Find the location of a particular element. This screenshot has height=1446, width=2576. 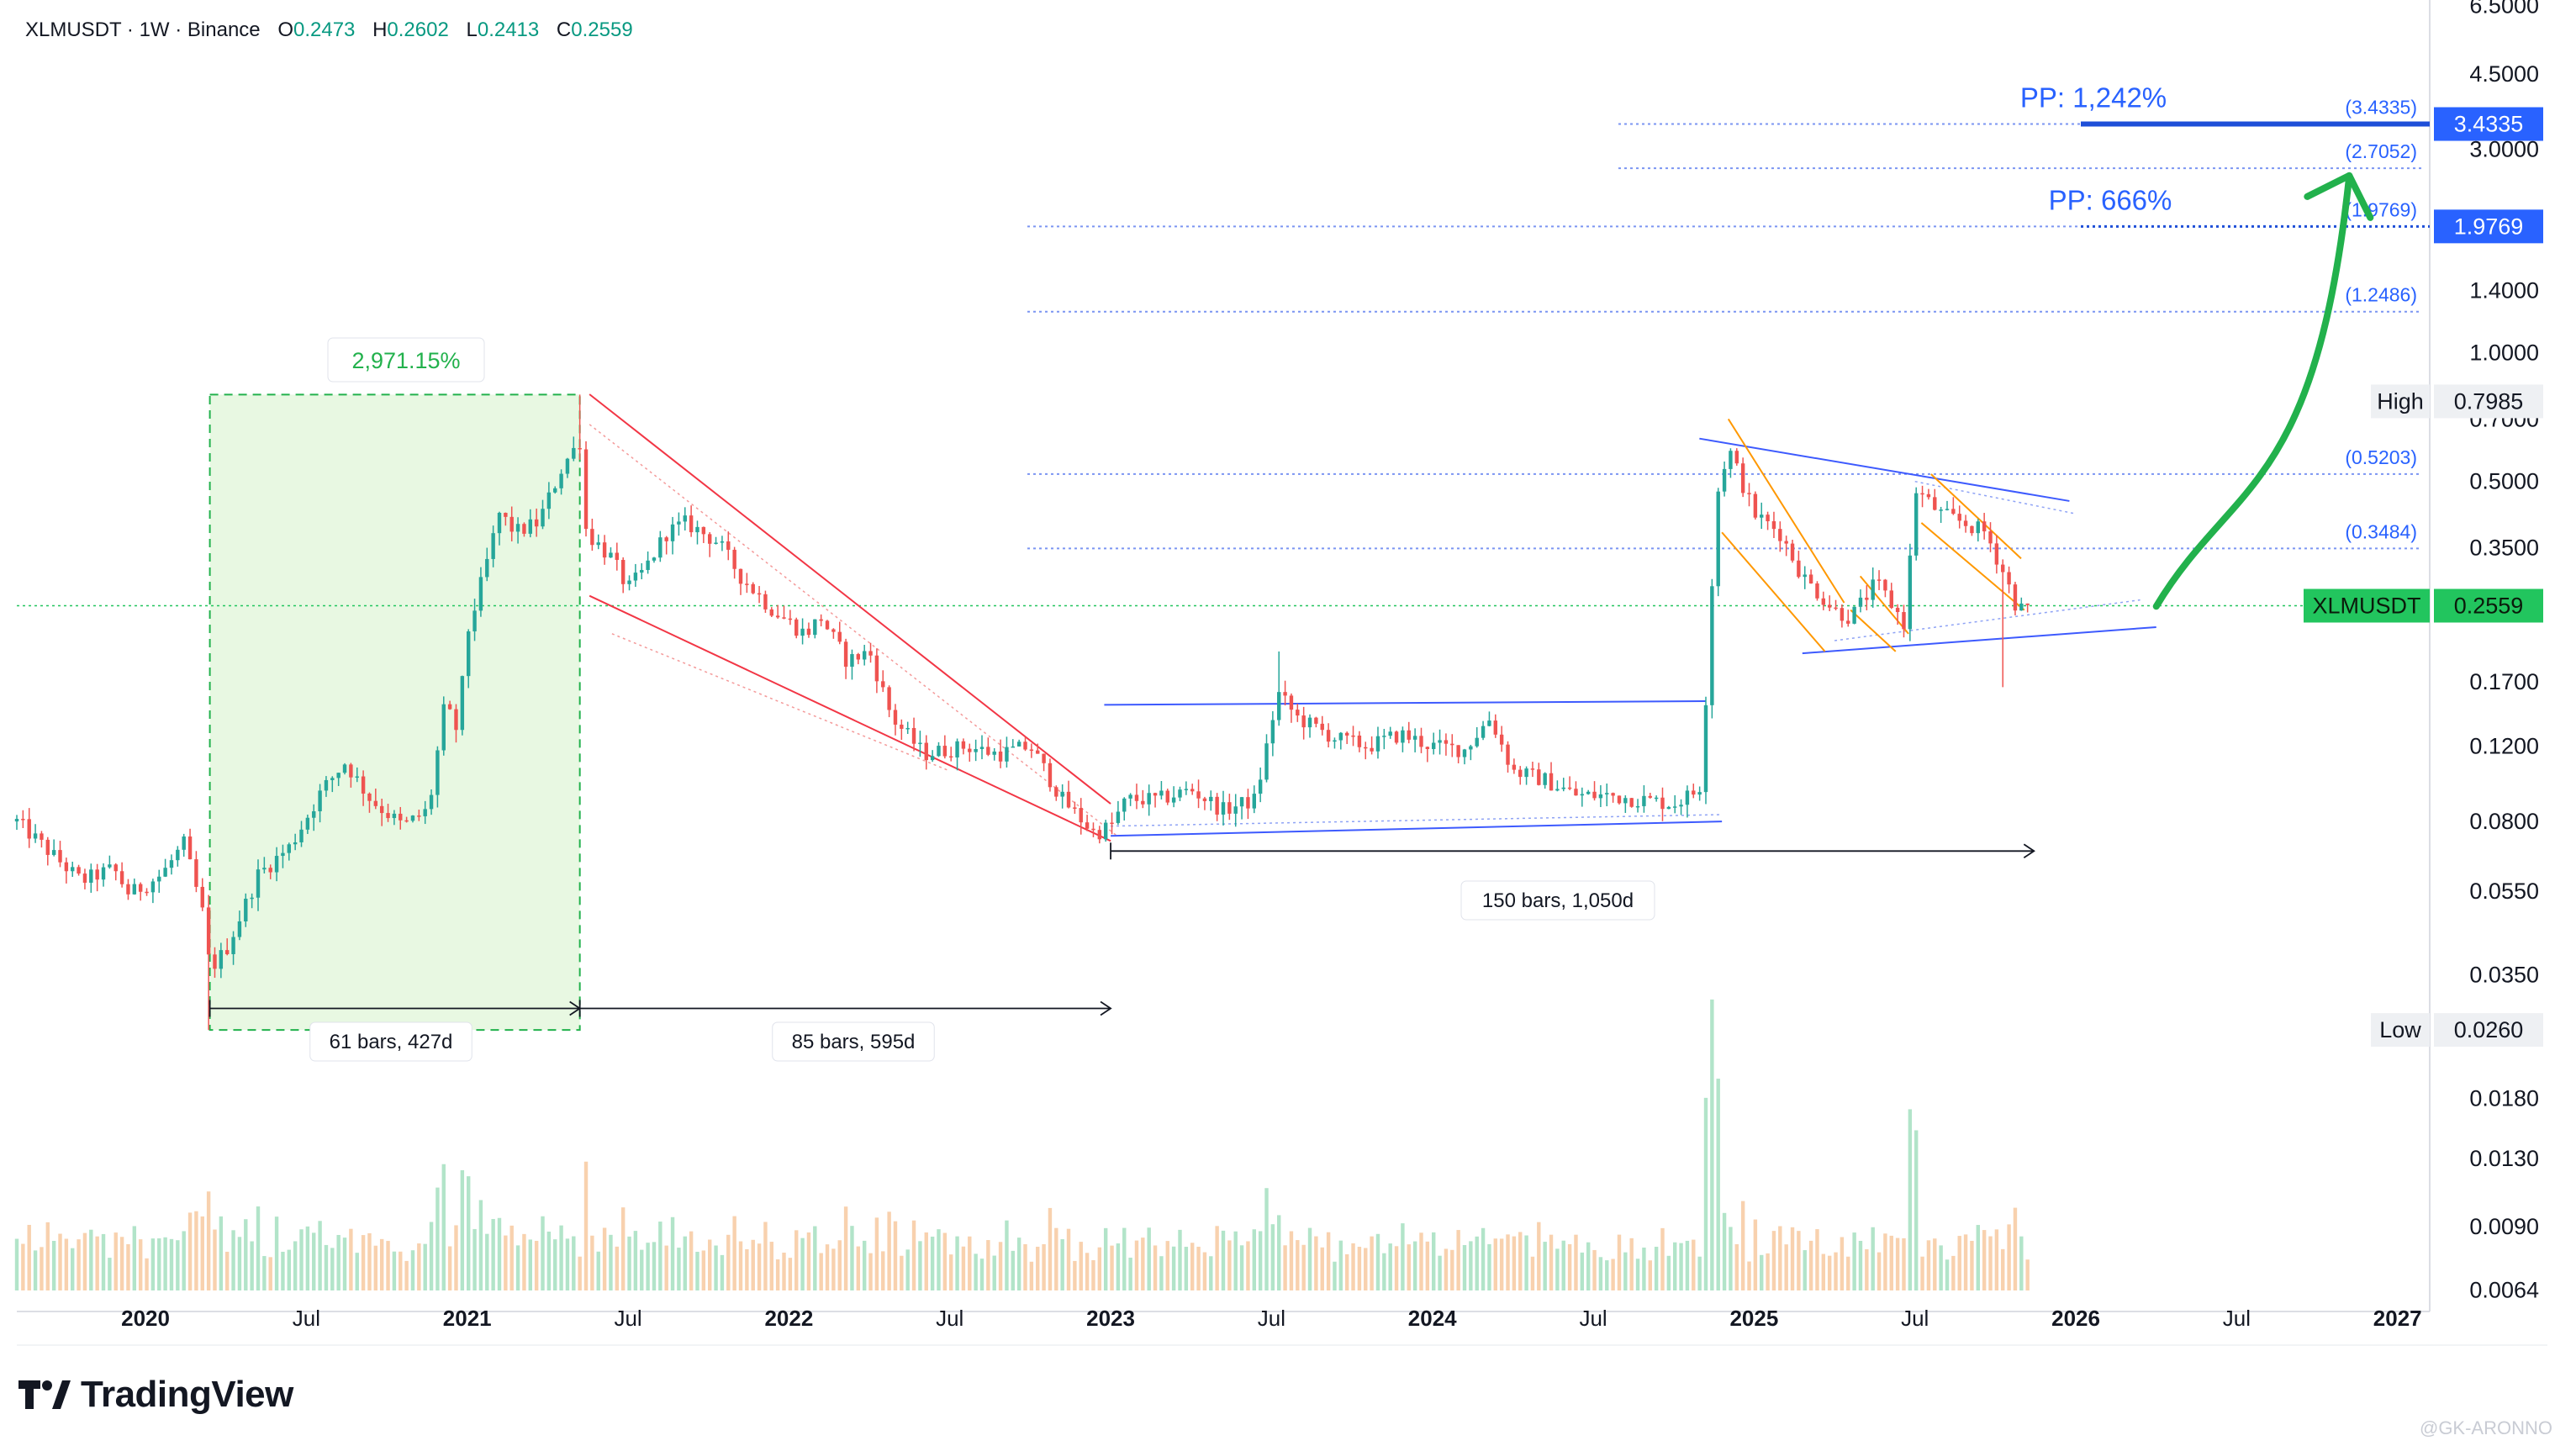

fib-level-label: (0.5203) is located at coordinates (2381, 457).